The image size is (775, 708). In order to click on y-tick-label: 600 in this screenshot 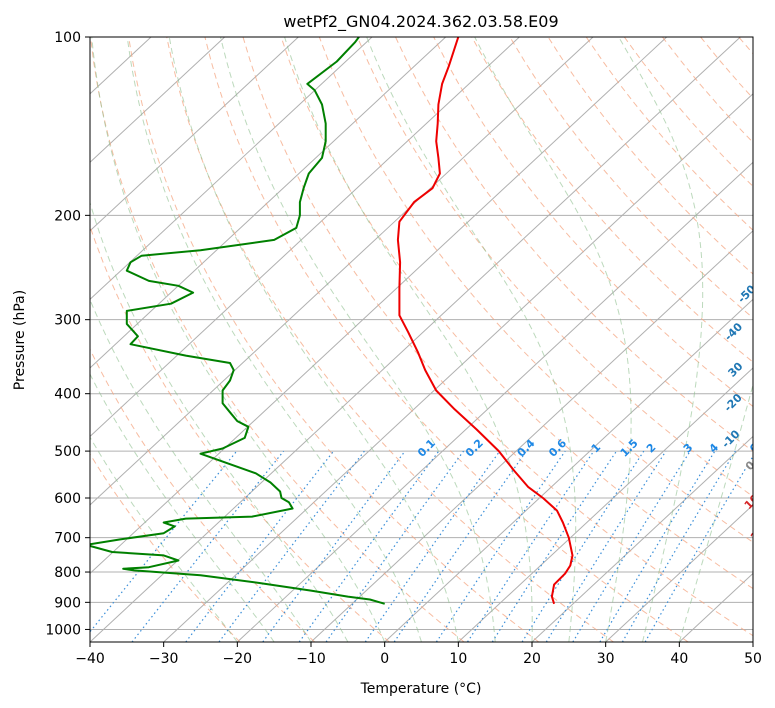, I will do `click(67, 499)`.